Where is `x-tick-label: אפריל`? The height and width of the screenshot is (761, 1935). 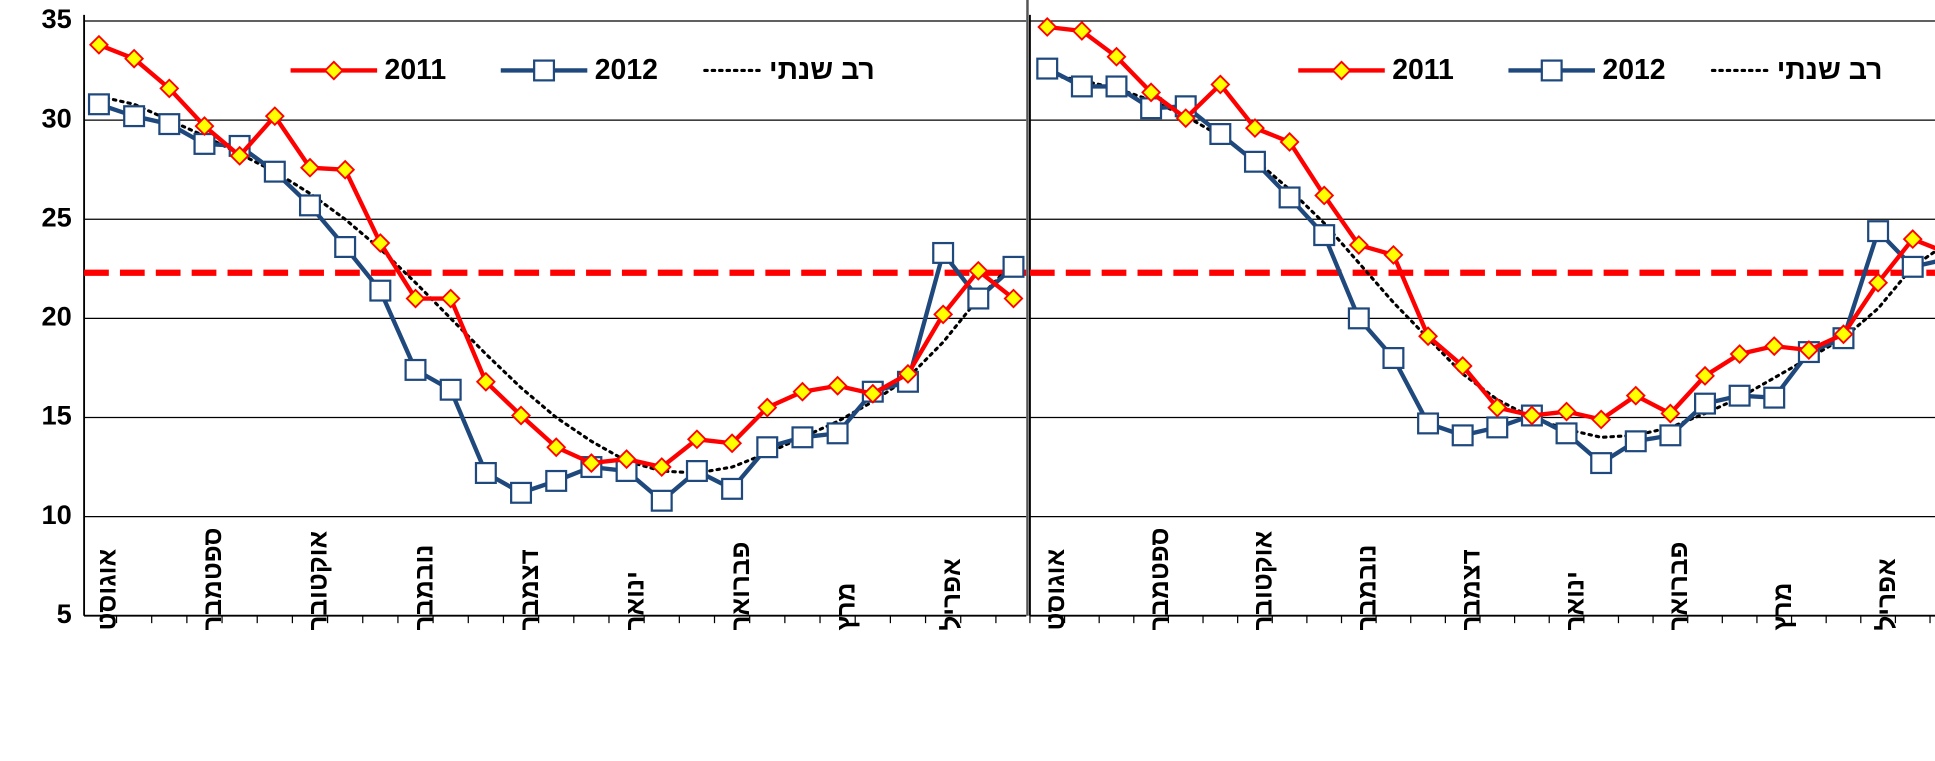
x-tick-label: אפריל is located at coordinates (1886, 594).